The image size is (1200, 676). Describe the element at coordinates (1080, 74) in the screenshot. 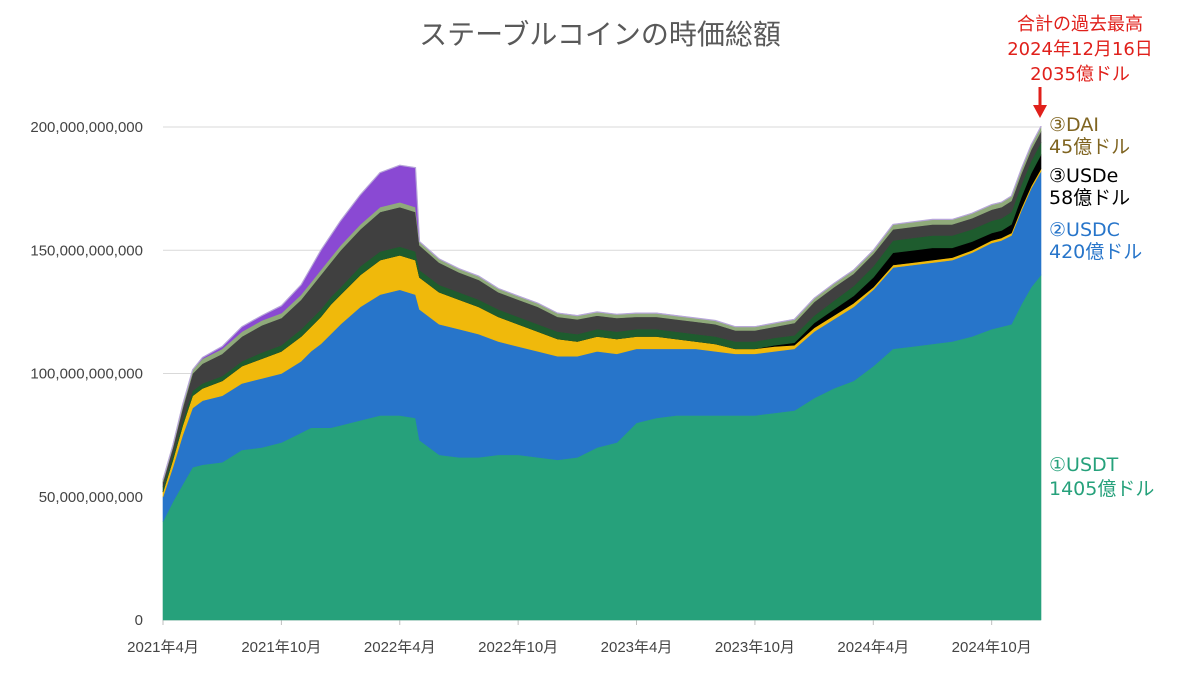

I see `annotation-line-3: 2035億ドル` at that location.